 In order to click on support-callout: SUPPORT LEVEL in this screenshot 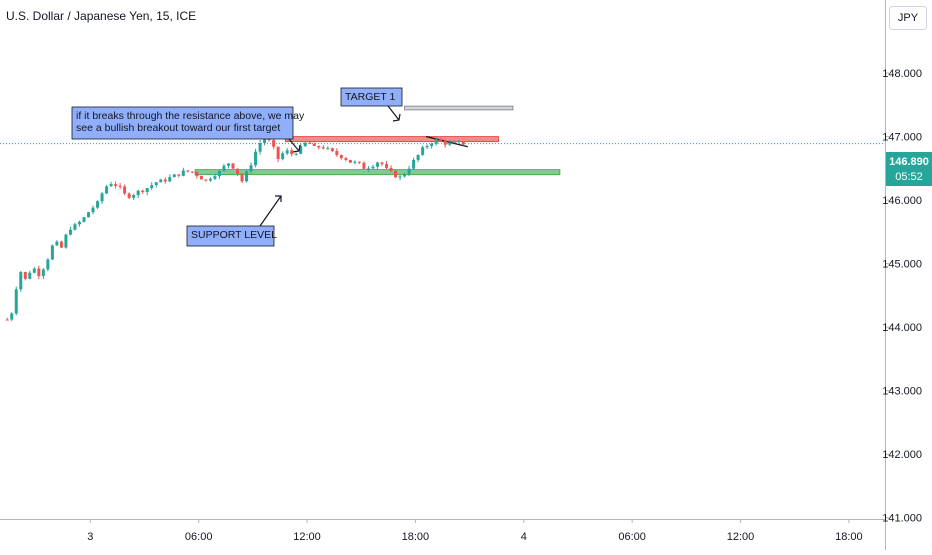, I will do `click(234, 221)`.